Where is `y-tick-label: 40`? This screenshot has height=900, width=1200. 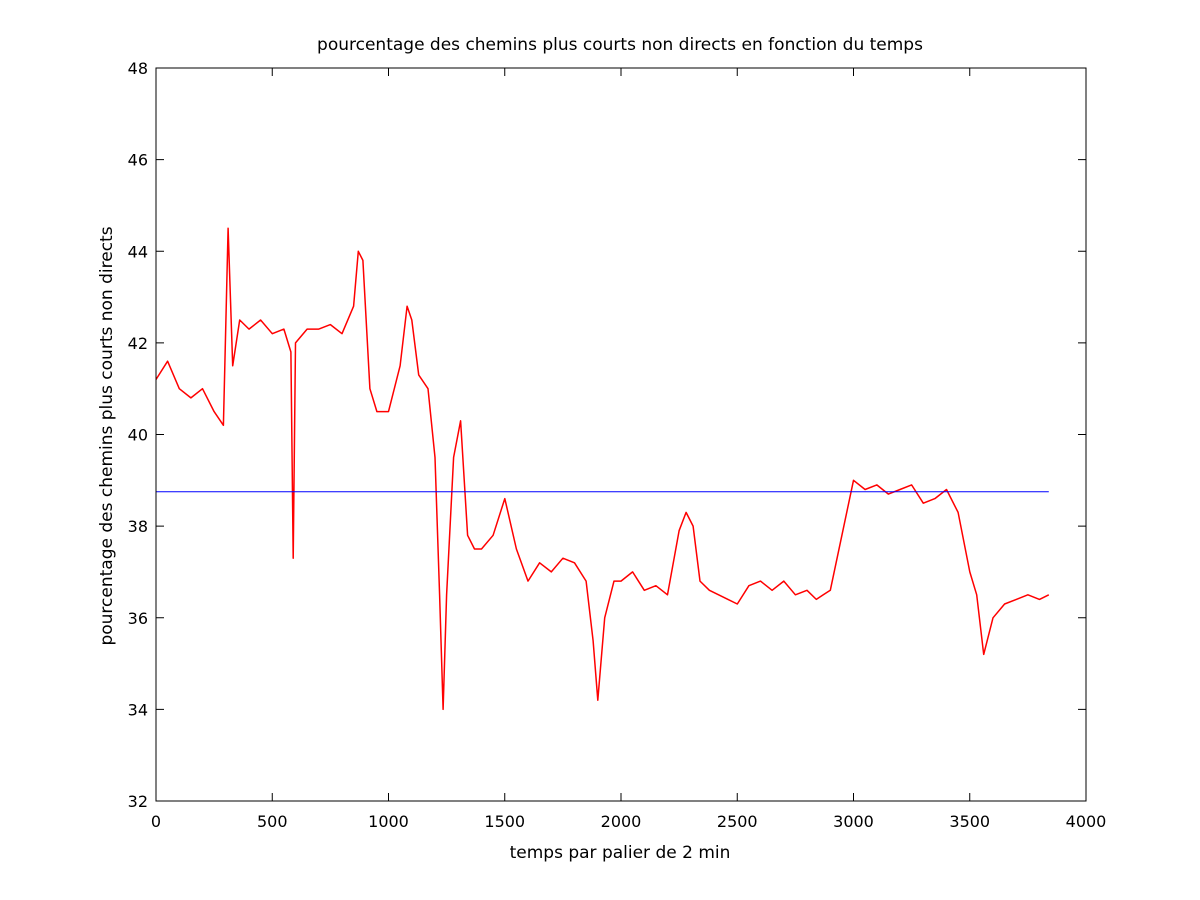
y-tick-label: 40 is located at coordinates (138, 435).